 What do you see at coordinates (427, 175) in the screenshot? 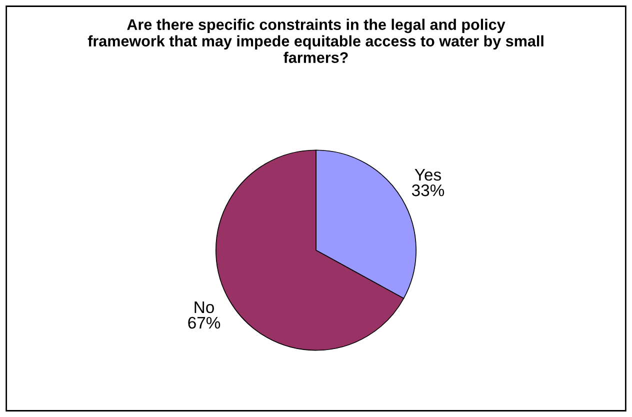
I see `slice-label: Yes` at bounding box center [427, 175].